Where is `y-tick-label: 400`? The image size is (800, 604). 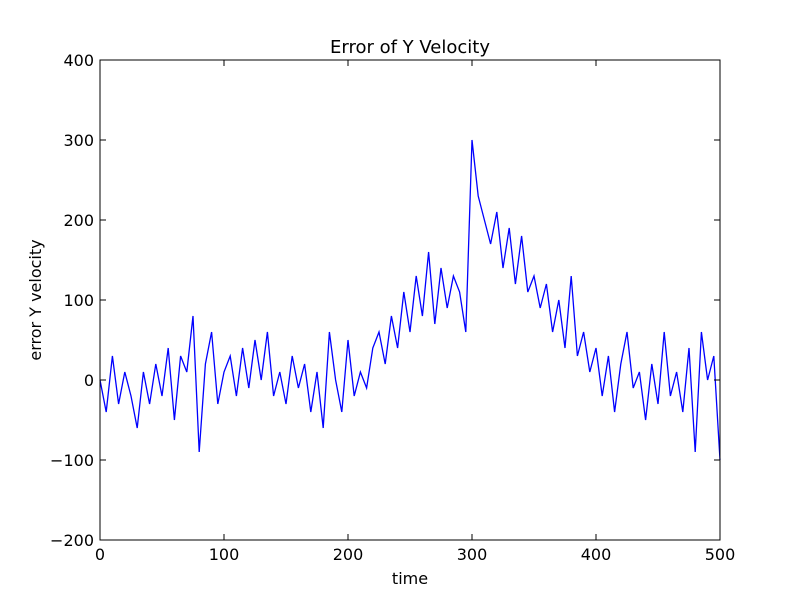
y-tick-label: 400 is located at coordinates (78, 60).